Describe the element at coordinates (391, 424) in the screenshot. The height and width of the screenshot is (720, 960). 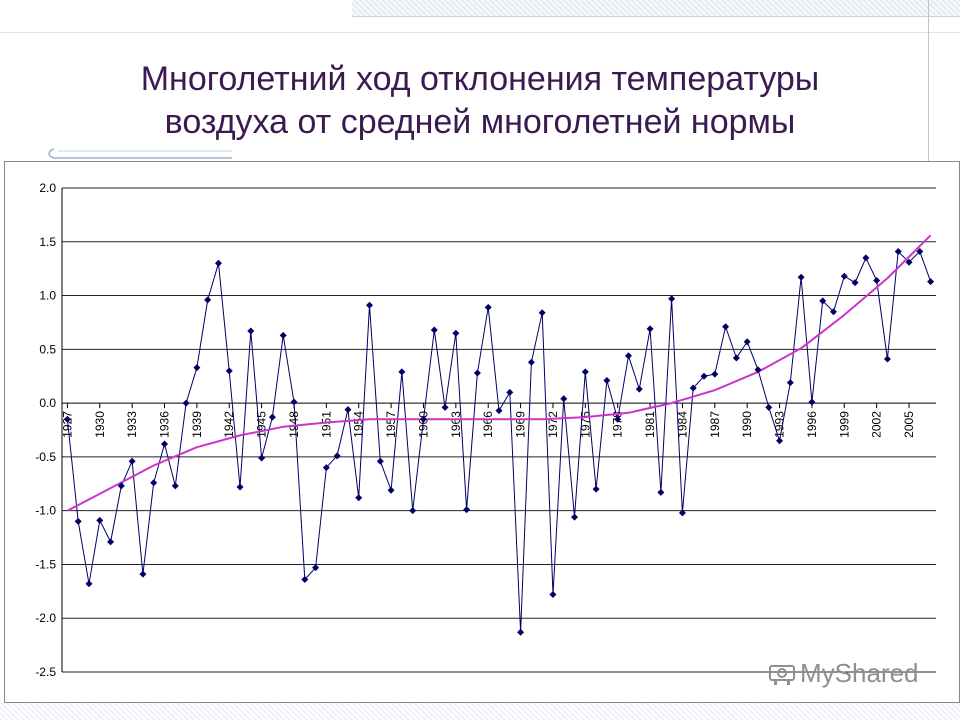
I see `x-tick-label: 1957` at that location.